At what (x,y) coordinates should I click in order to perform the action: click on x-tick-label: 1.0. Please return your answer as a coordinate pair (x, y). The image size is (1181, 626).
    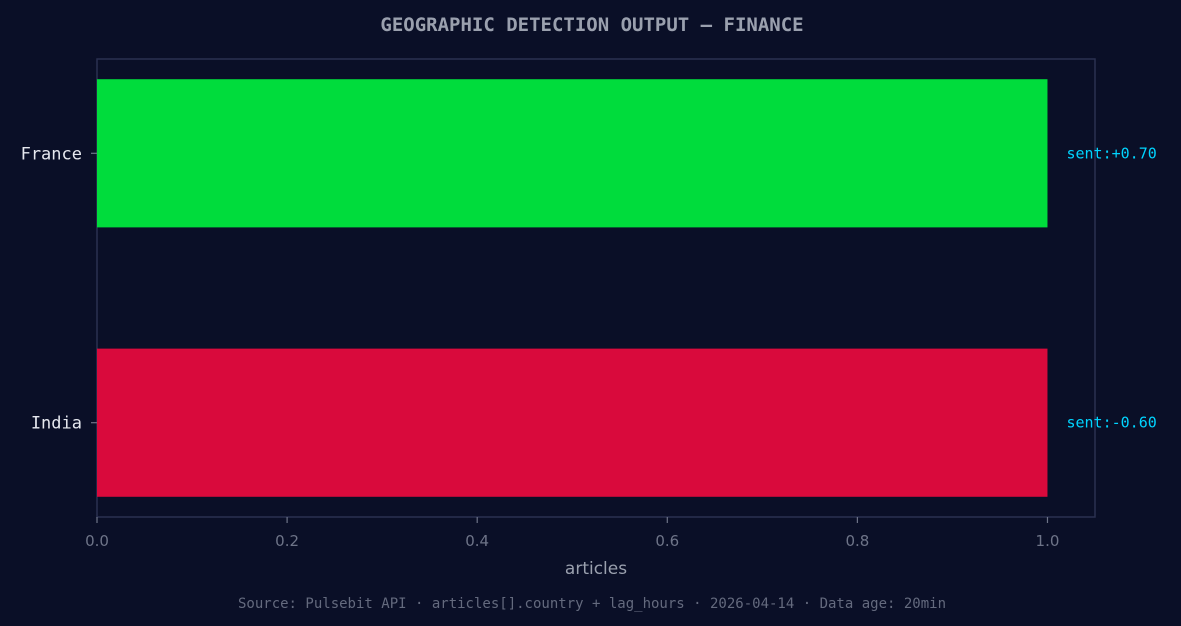
    Looking at the image, I should click on (1048, 541).